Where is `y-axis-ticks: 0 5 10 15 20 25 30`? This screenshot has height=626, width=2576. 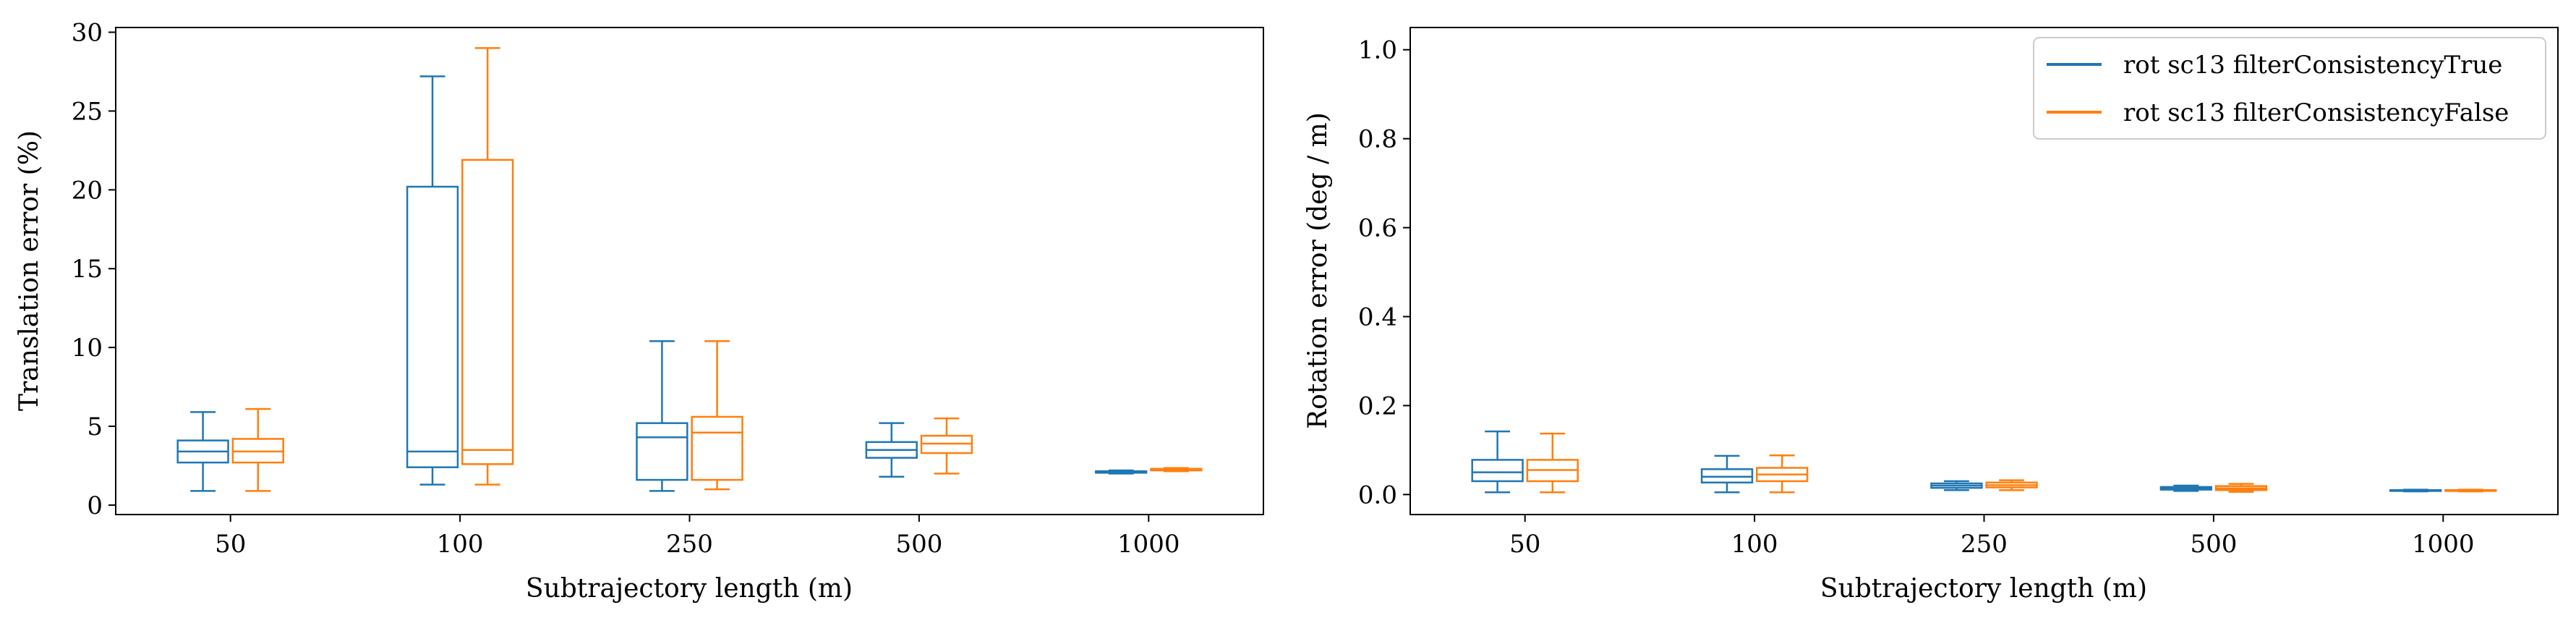
y-axis-ticks: 0 5 10 15 20 25 30 is located at coordinates (94, 269).